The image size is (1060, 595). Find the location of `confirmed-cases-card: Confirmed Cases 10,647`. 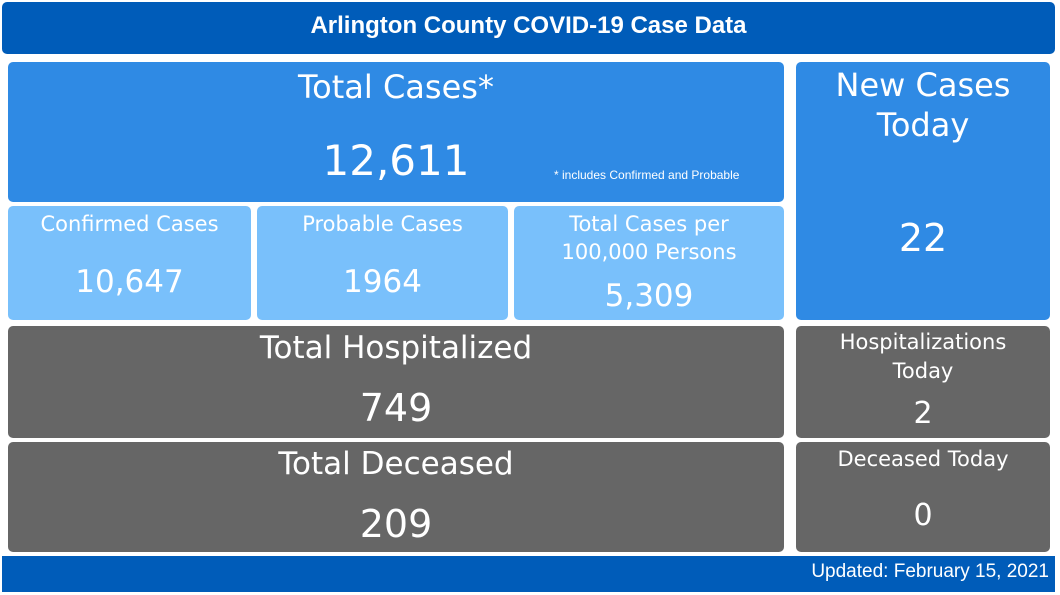

confirmed-cases-card: Confirmed Cases 10,647 is located at coordinates (129, 263).